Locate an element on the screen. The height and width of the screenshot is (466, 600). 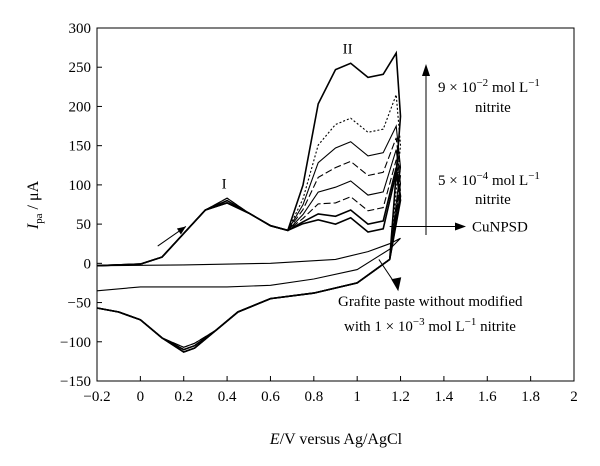
x-tick-label: 0.6 is located at coordinates (270, 397).